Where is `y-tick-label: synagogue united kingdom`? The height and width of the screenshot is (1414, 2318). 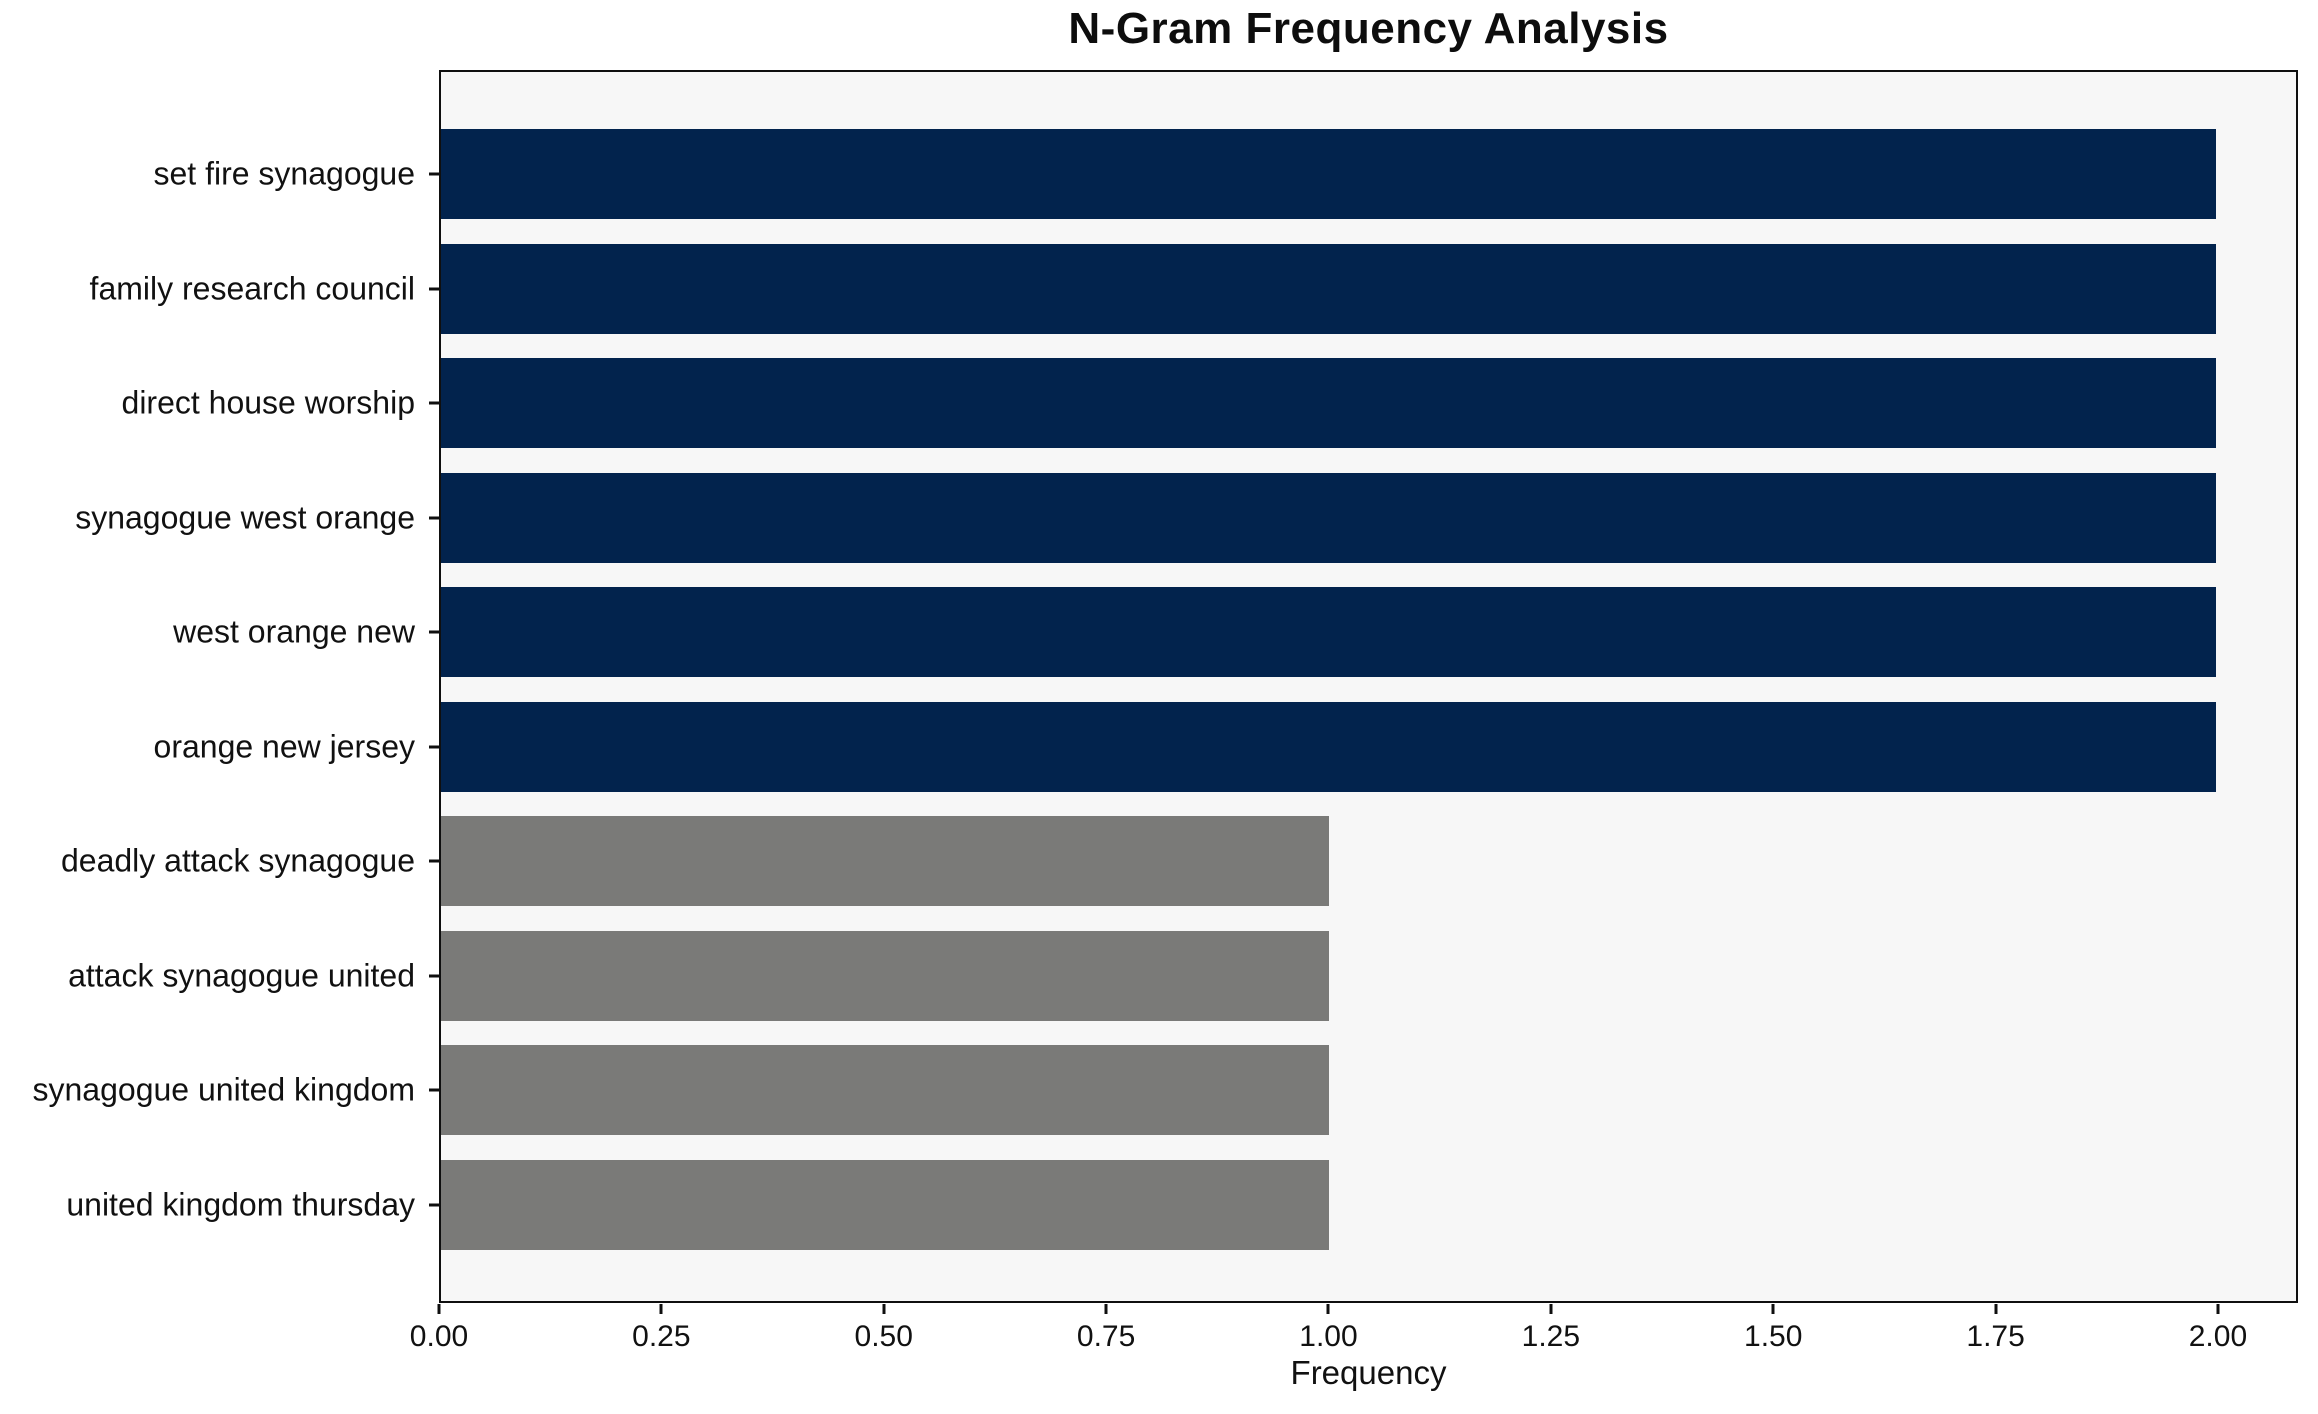
y-tick-label: synagogue united kingdom is located at coordinates (224, 1089).